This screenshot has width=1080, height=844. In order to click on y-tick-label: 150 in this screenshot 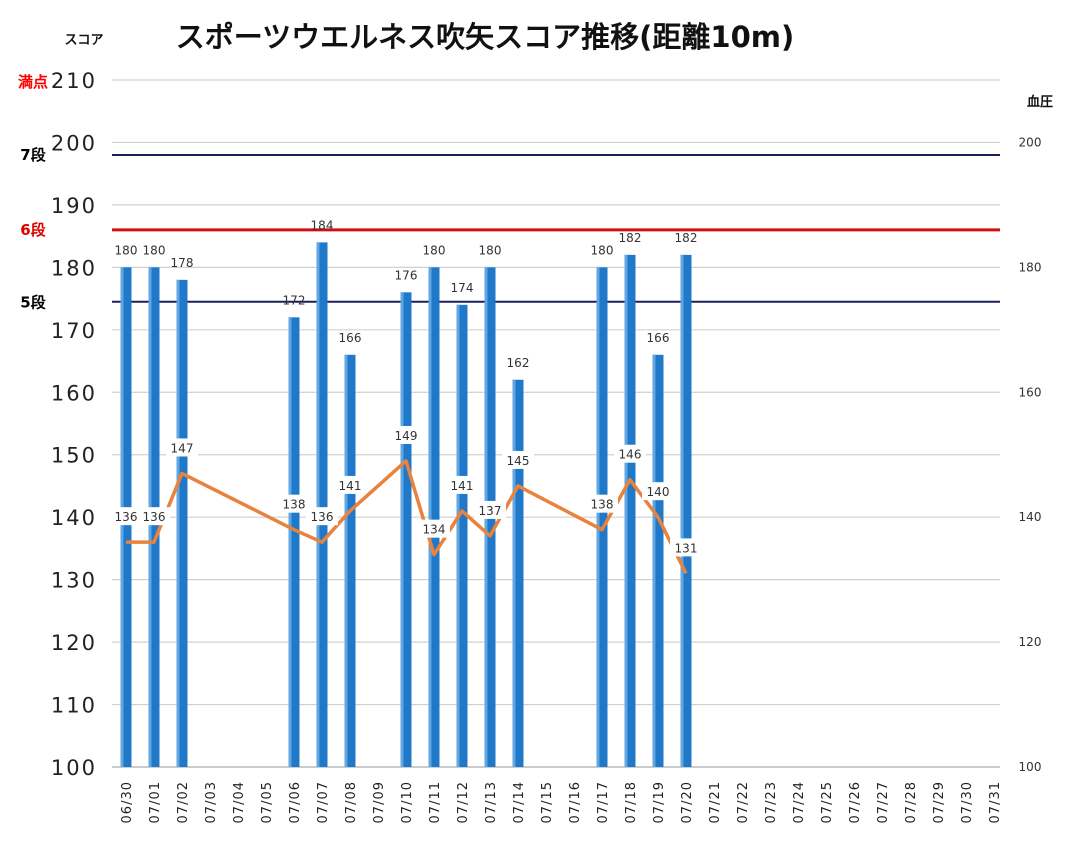, I will do `click(74, 456)`.